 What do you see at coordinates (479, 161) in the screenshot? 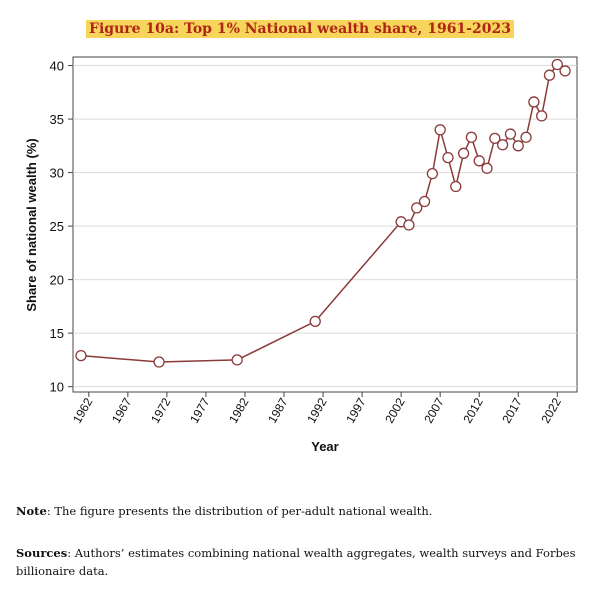
I see `data-point-2012` at bounding box center [479, 161].